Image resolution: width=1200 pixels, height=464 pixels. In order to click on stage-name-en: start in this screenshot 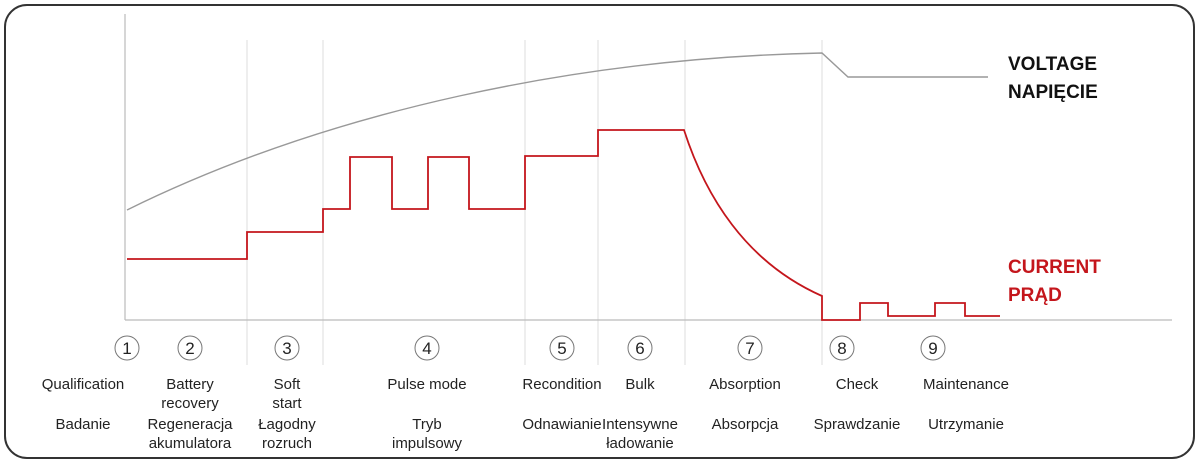, I will do `click(287, 403)`.